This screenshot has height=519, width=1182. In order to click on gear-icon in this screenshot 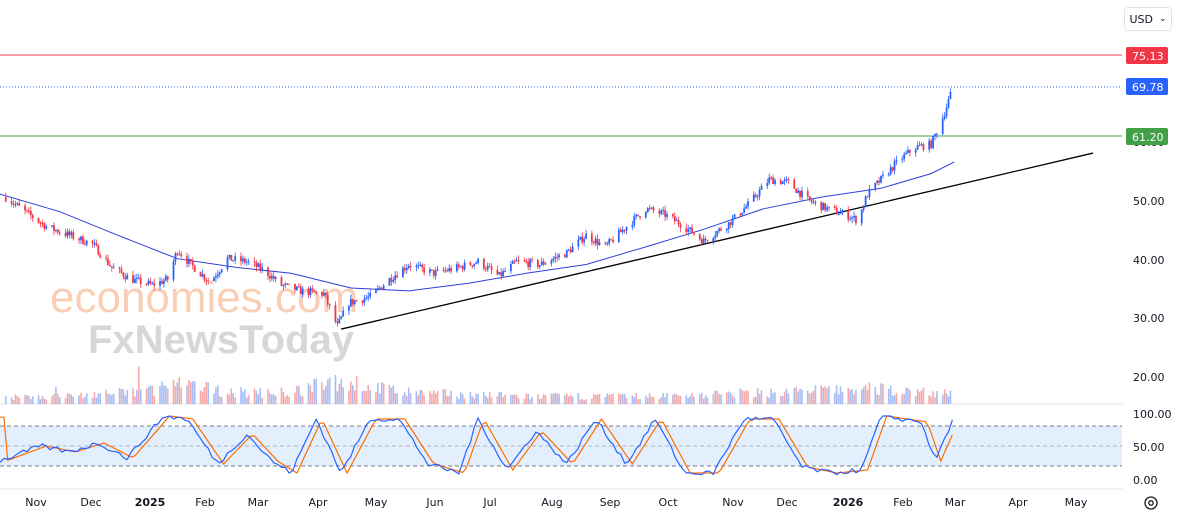, I will do `click(1151, 503)`.